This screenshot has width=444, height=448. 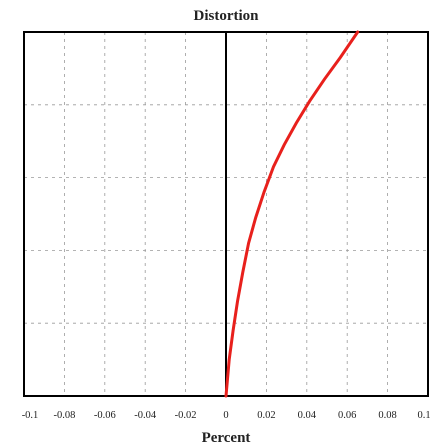 I want to click on x-tick-label-4: -0.02, so click(x=186, y=415).